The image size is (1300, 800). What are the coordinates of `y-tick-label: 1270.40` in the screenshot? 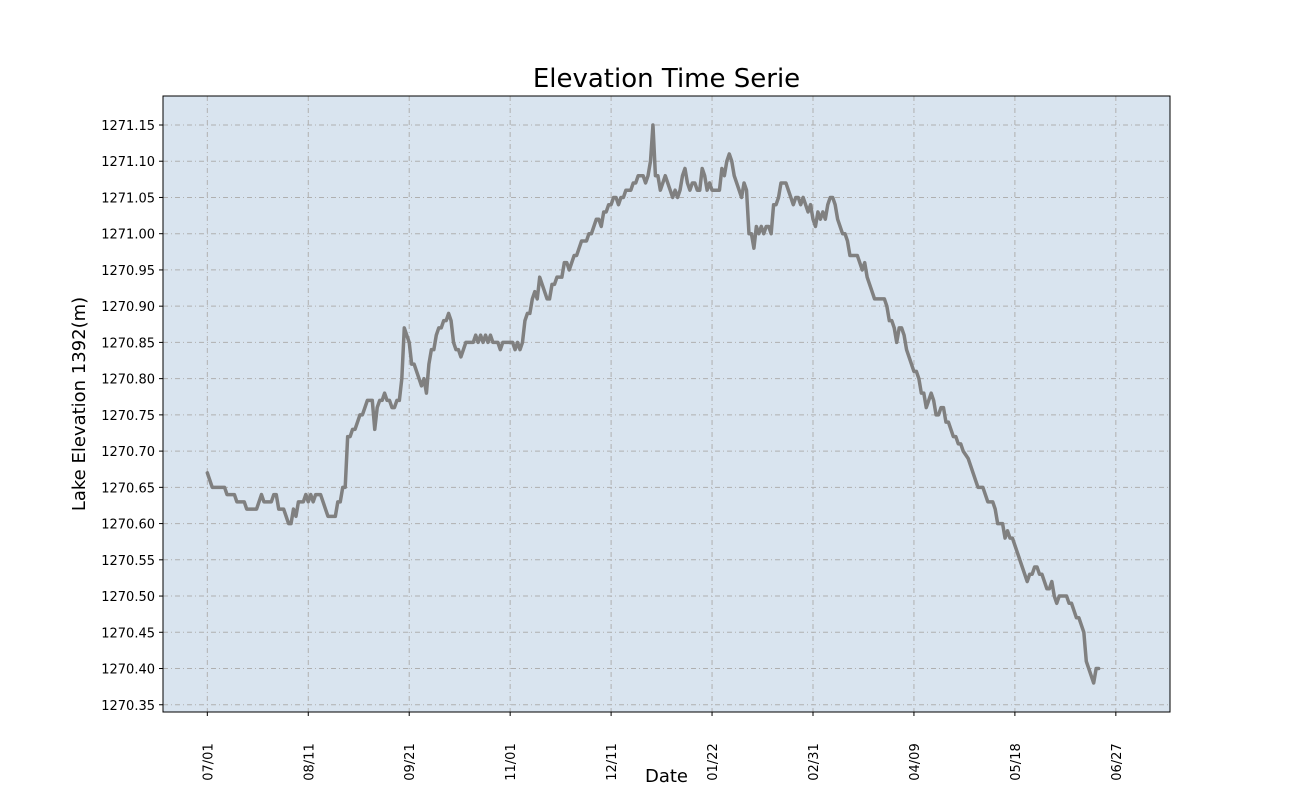 It's located at (128, 670).